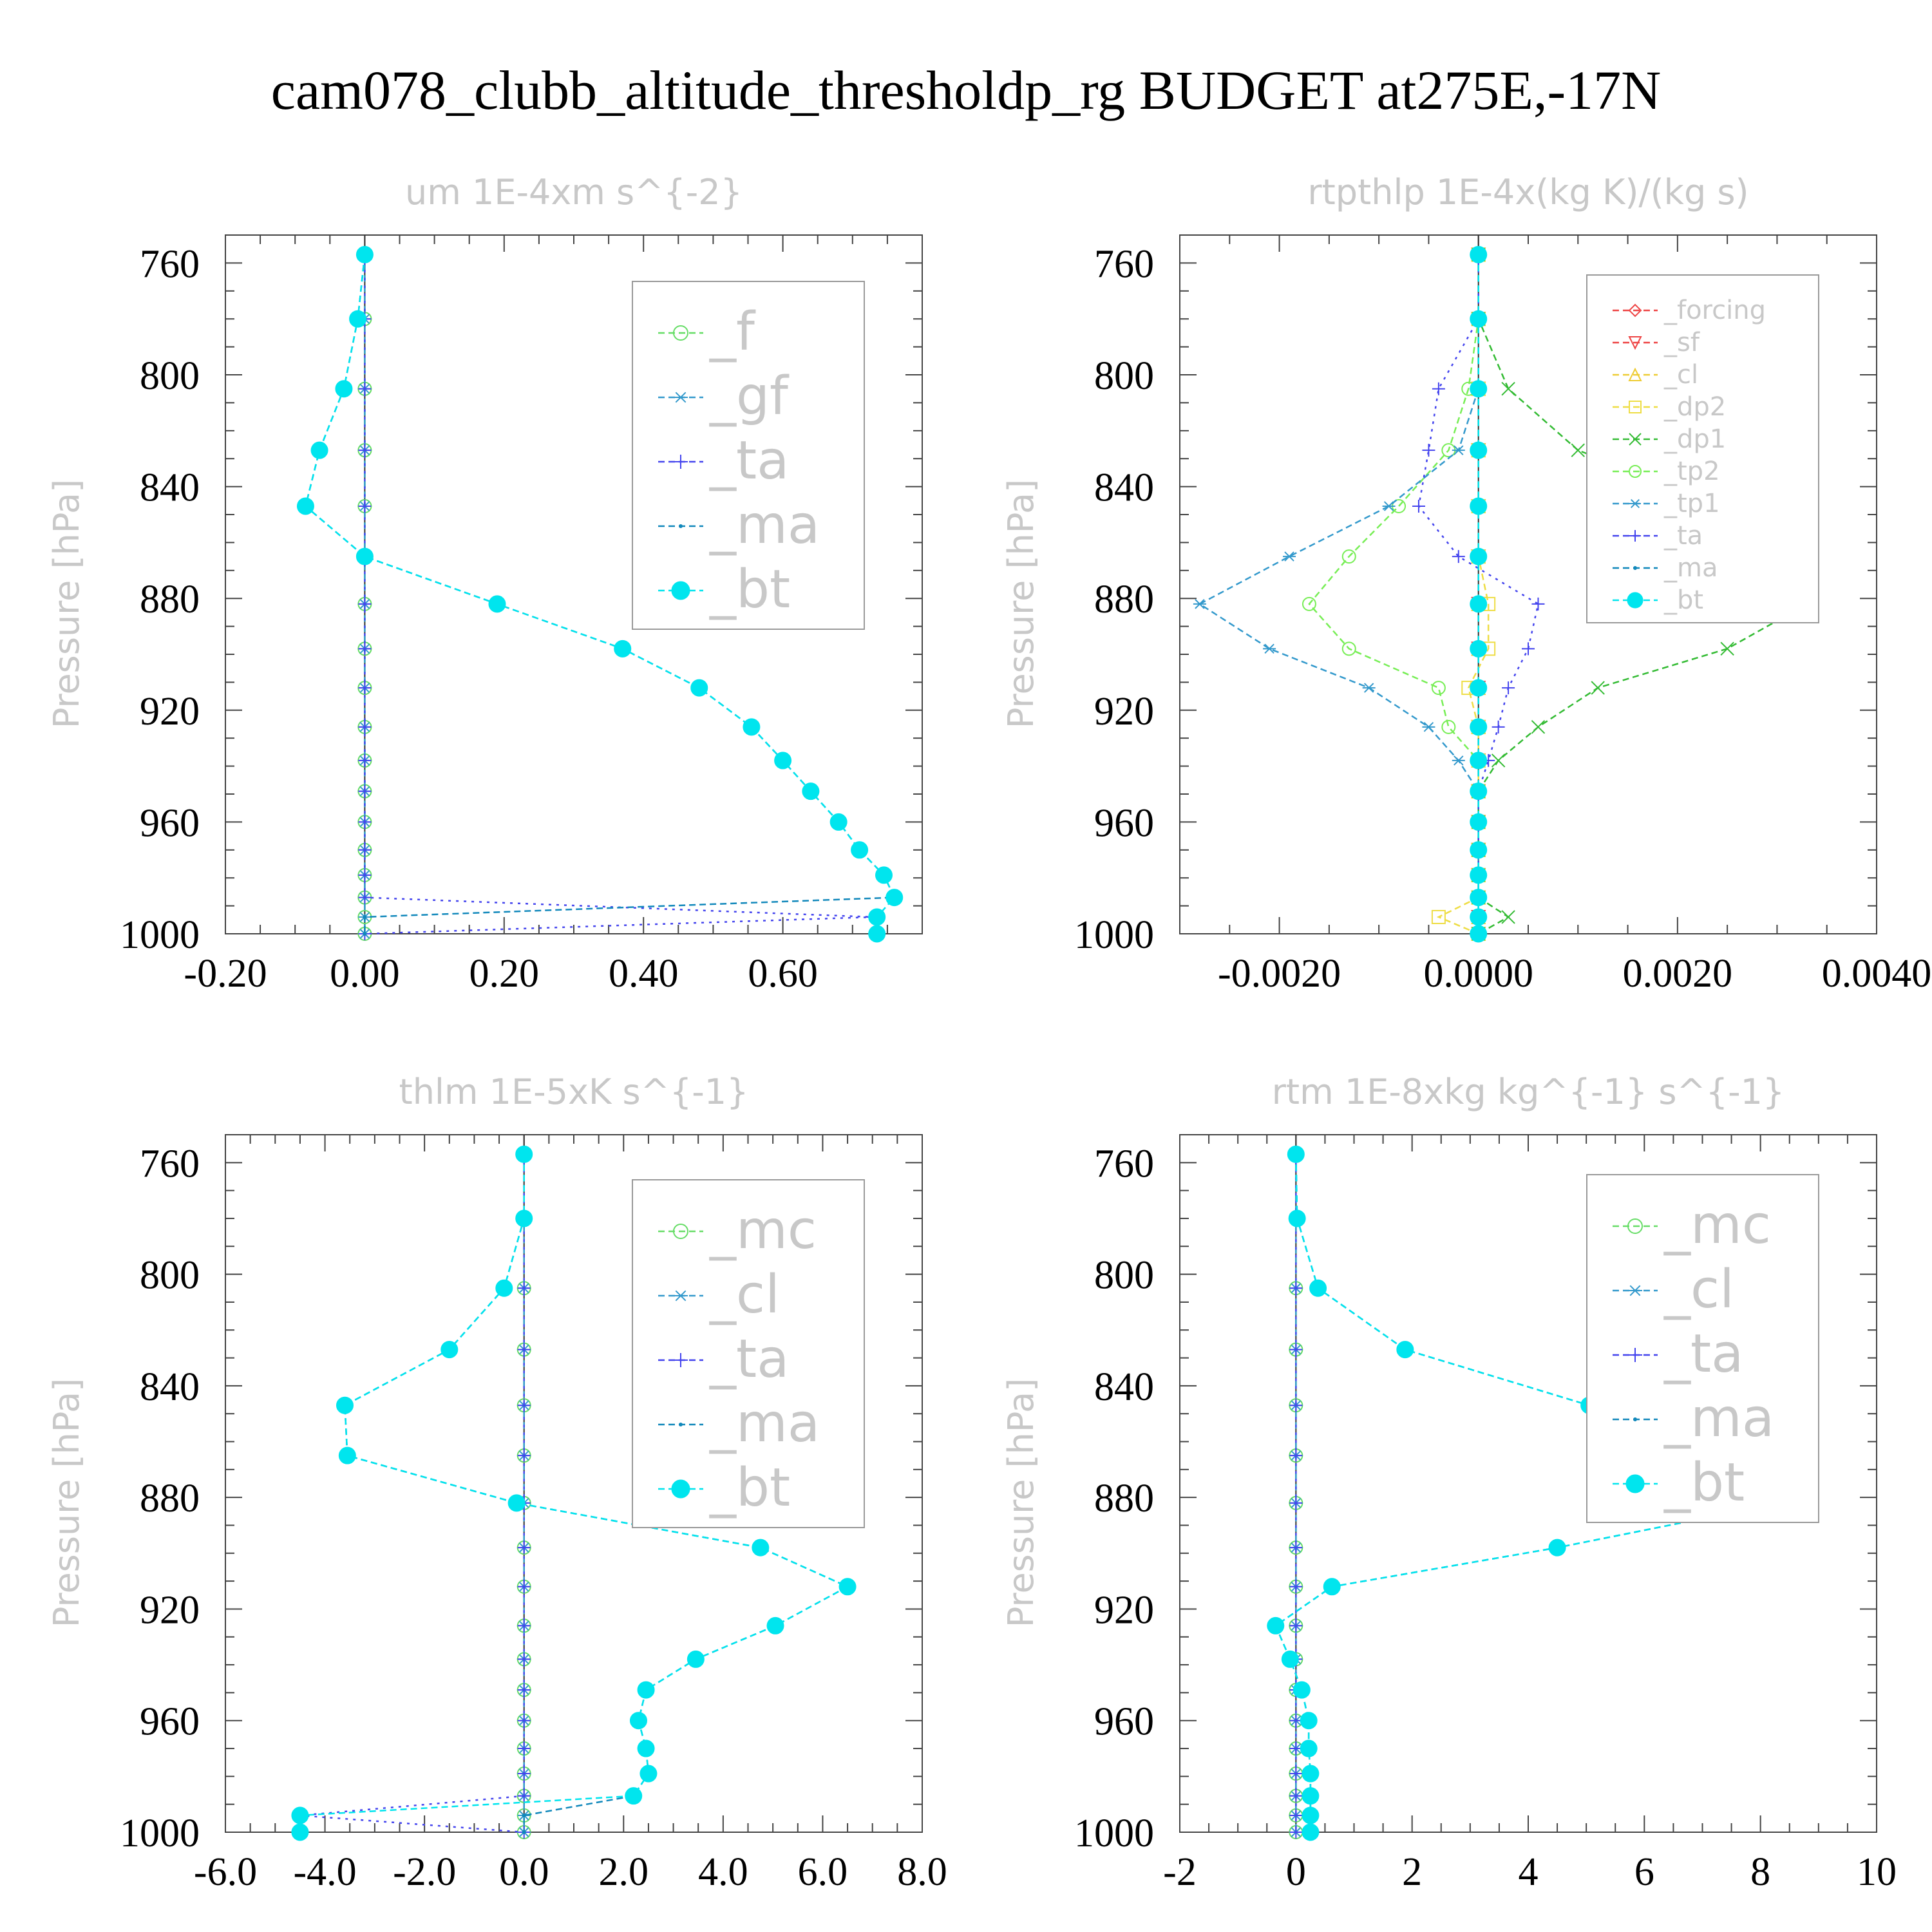 This screenshot has height=1932, width=1932. I want to click on legend-label: _tp1, so click(1692, 503).